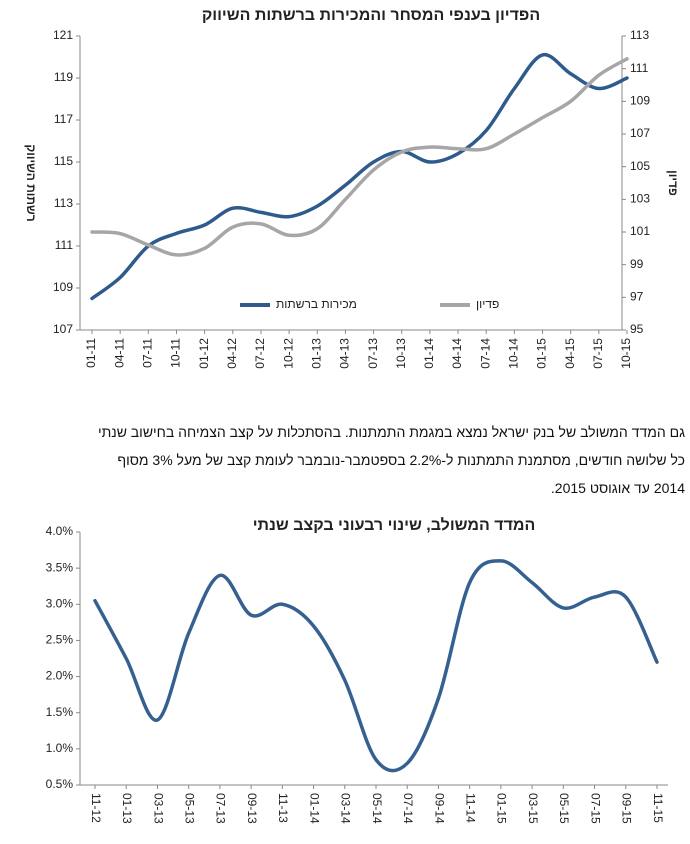 Image resolution: width=690 pixels, height=844 pixels. I want to click on x-tick-label: 03-13, so click(158, 808).